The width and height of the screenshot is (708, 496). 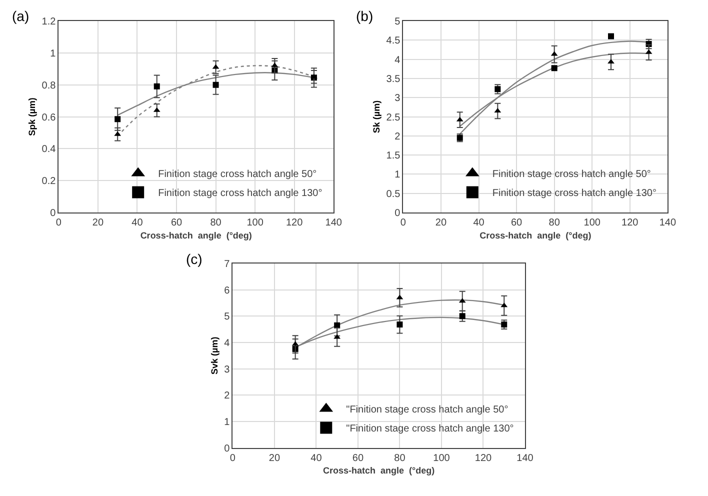 What do you see at coordinates (393, 156) in the screenshot?
I see `y-tick-label: 1.5` at bounding box center [393, 156].